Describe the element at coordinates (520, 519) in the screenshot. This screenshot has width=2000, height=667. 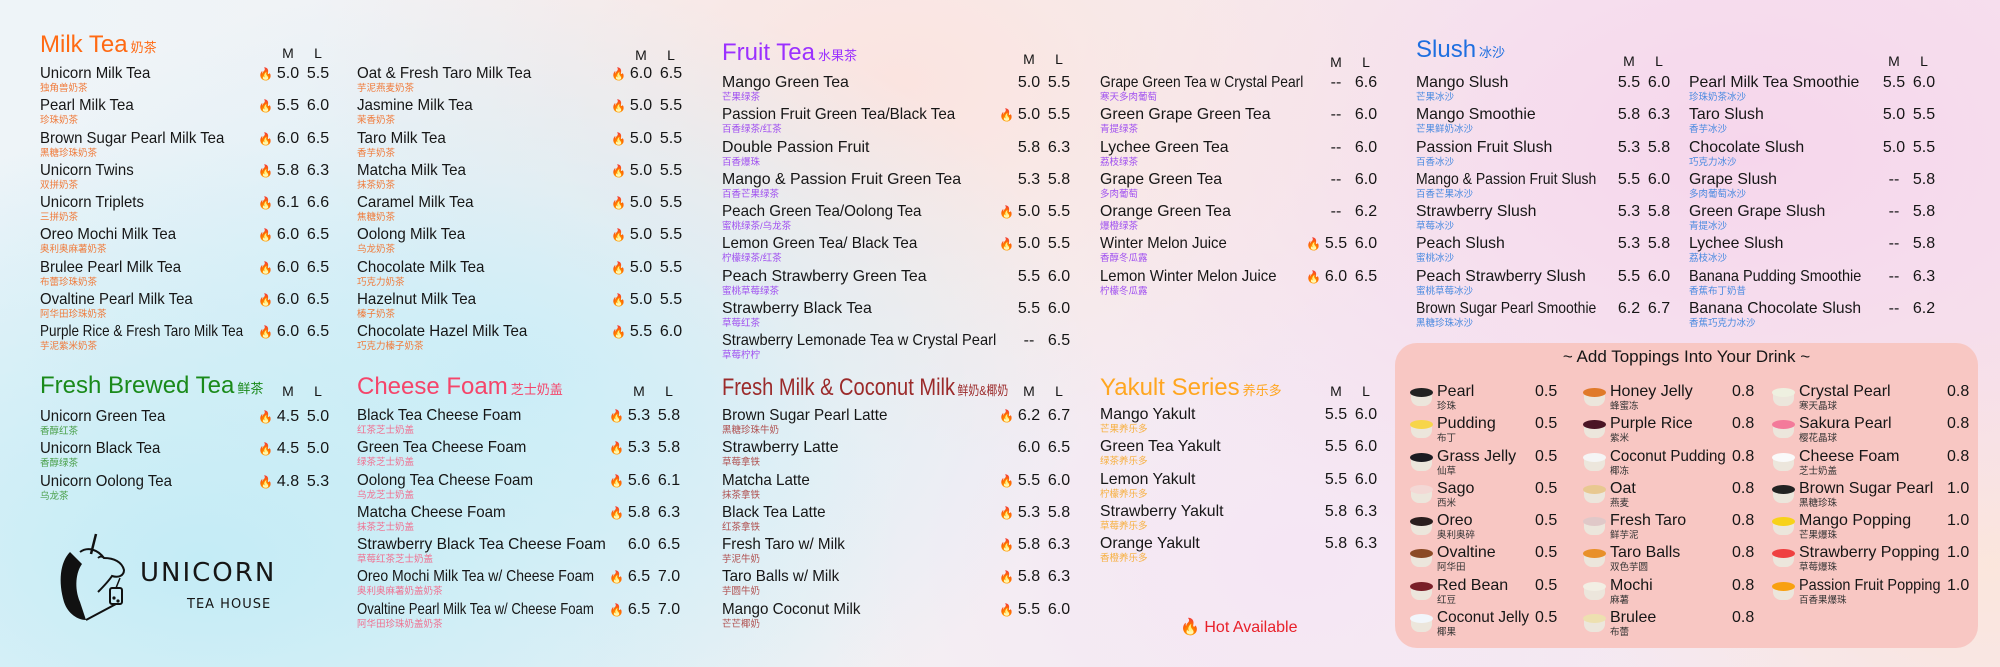
I see `menu-item: Matcha Cheese Foam 🔥 5.8 6.3 抹茶芝士奶盖` at that location.